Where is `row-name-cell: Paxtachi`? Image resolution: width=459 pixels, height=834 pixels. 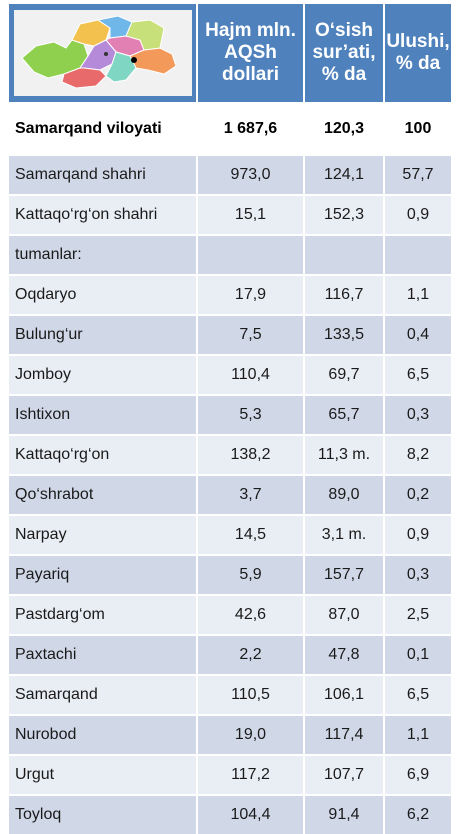 row-name-cell: Paxtachi is located at coordinates (103, 654).